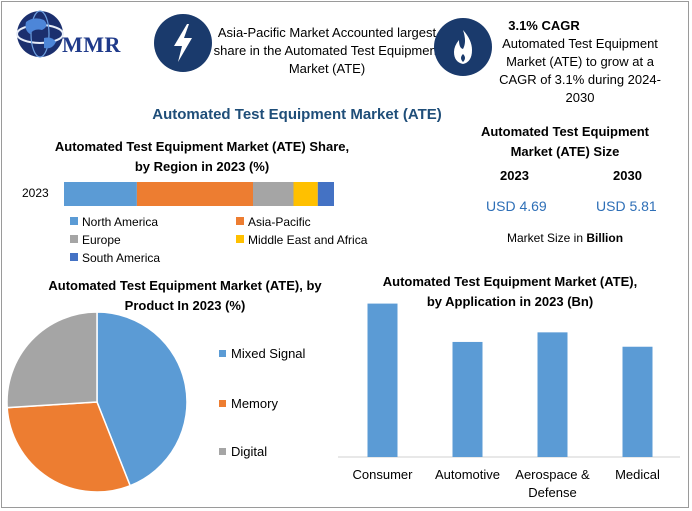  What do you see at coordinates (240, 221) in the screenshot?
I see `region-legend-swatch-asia-pacific` at bounding box center [240, 221].